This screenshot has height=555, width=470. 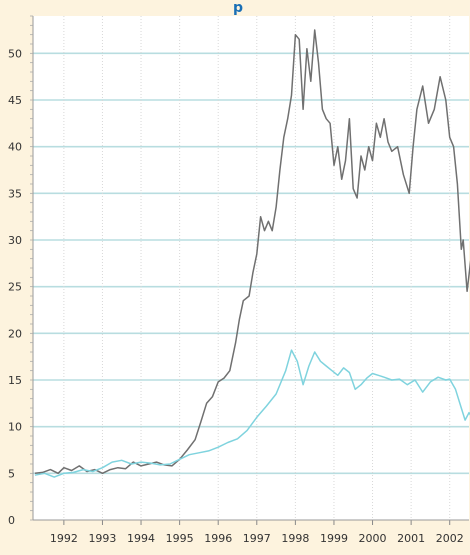 What do you see at coordinates (238, 8) in the screenshot?
I see `chart-title: p` at bounding box center [238, 8].